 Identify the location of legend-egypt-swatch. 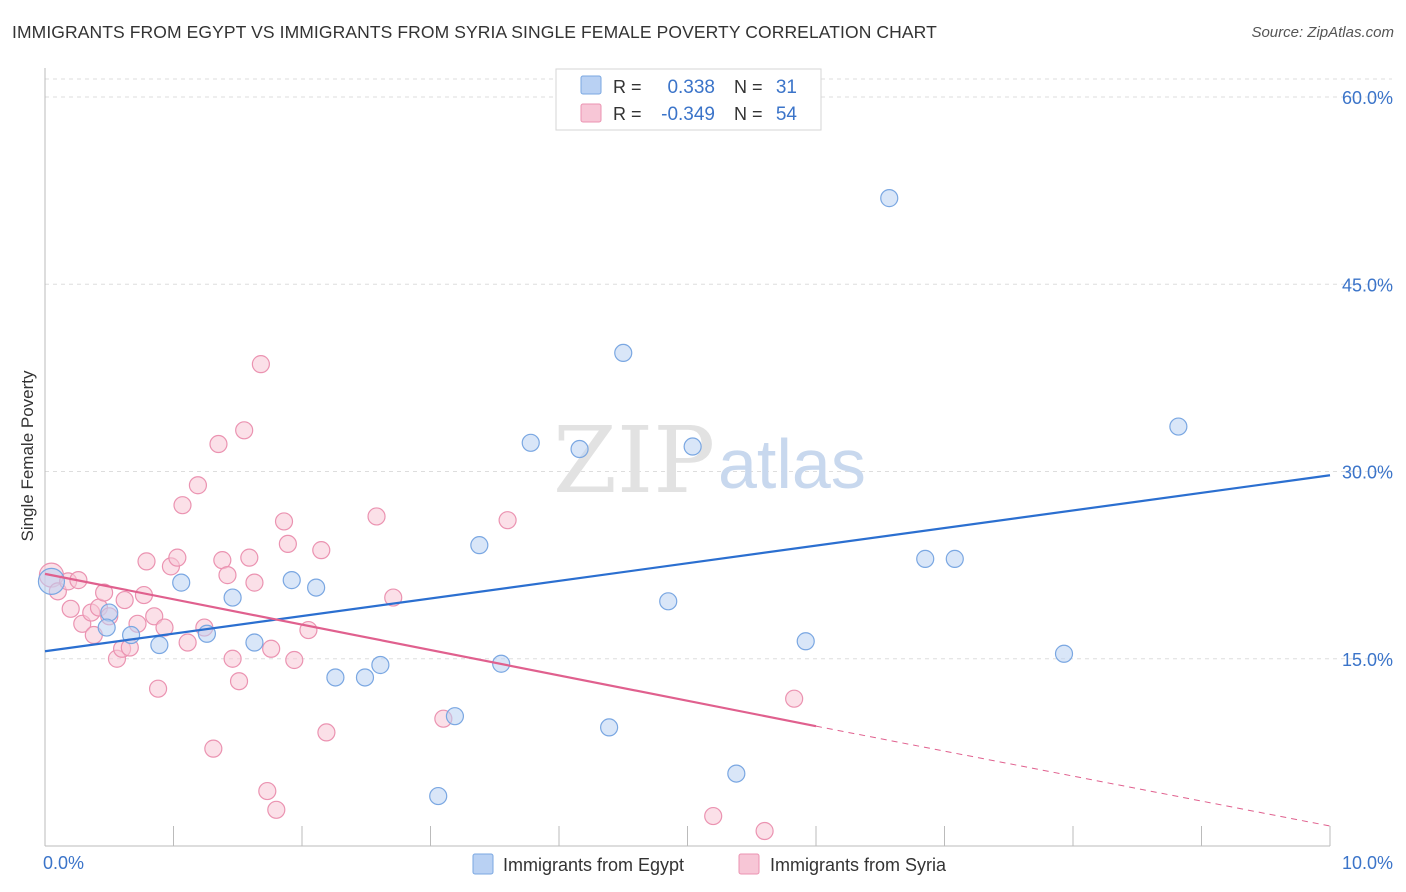
(483, 864).